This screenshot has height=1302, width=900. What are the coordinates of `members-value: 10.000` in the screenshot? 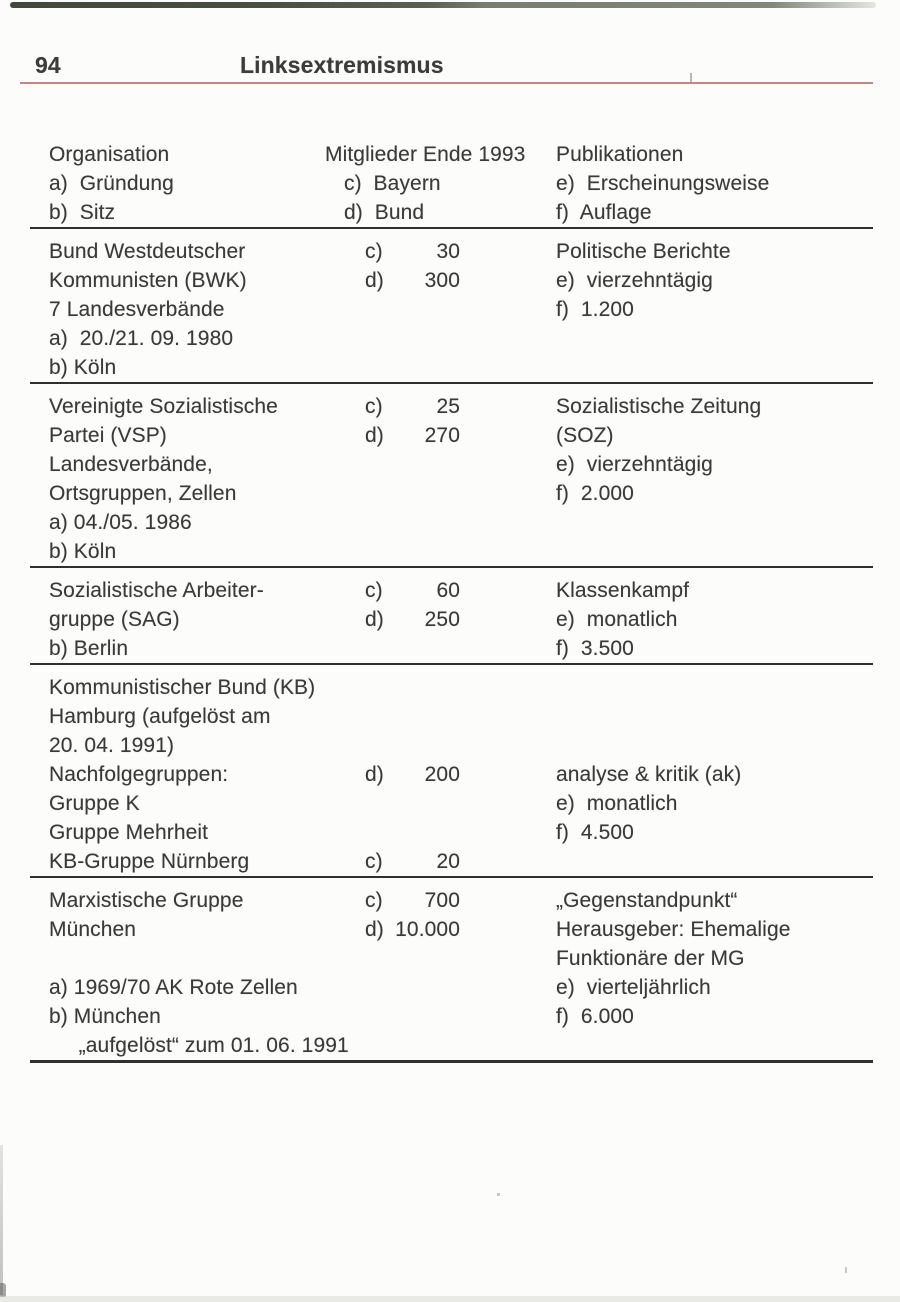 It's located at (427, 929).